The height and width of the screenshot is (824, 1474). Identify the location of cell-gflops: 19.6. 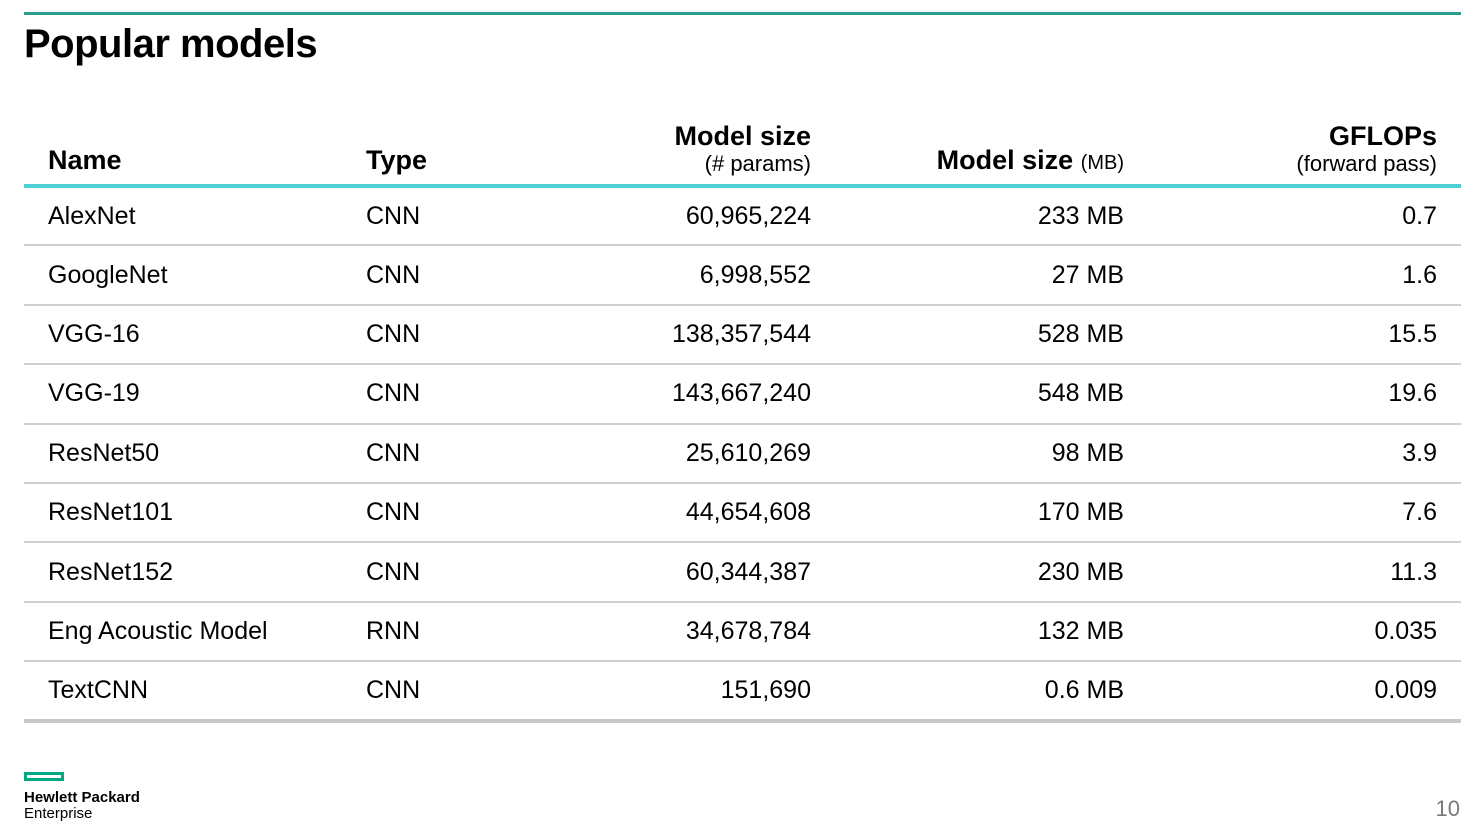
(1304, 394).